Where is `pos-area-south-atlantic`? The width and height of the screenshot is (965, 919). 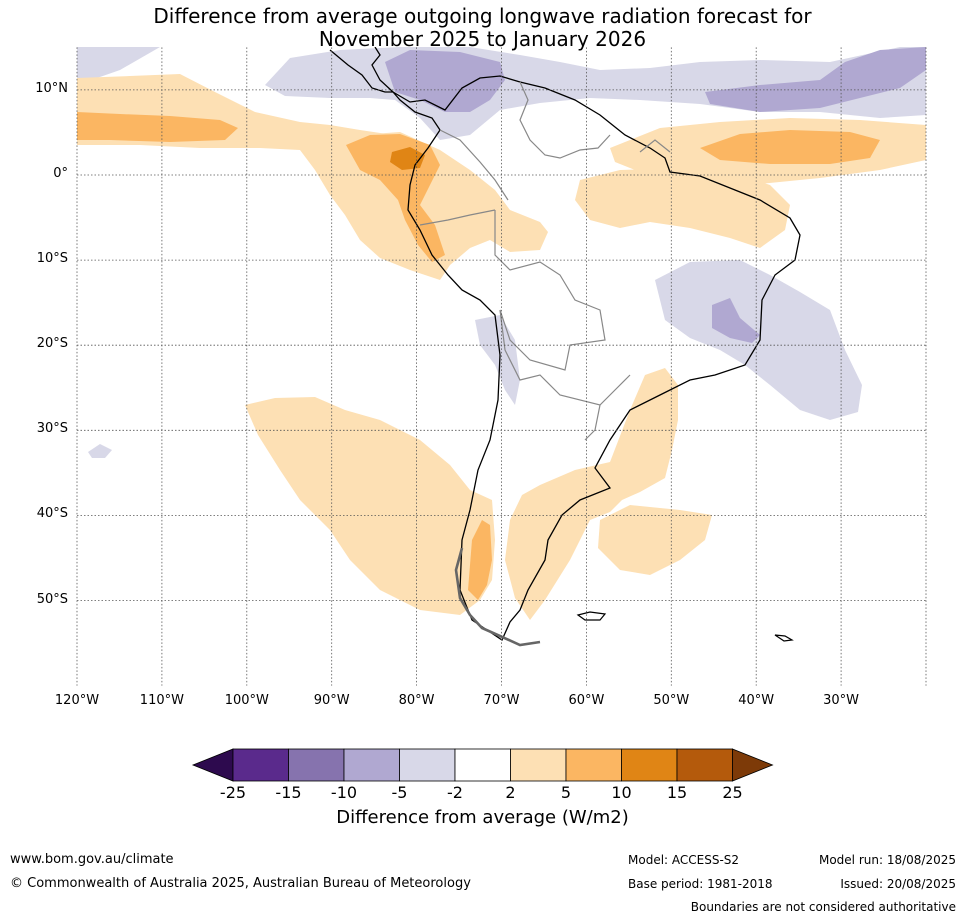 pos-area-south-atlantic is located at coordinates (655, 540).